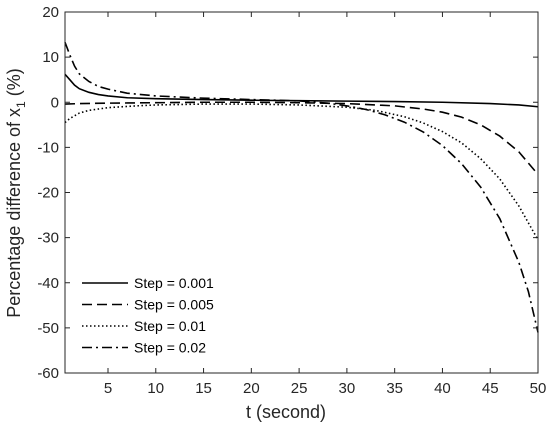  What do you see at coordinates (14, 213) in the screenshot?
I see `y-axis-label-main: Percentage difference of x` at bounding box center [14, 213].